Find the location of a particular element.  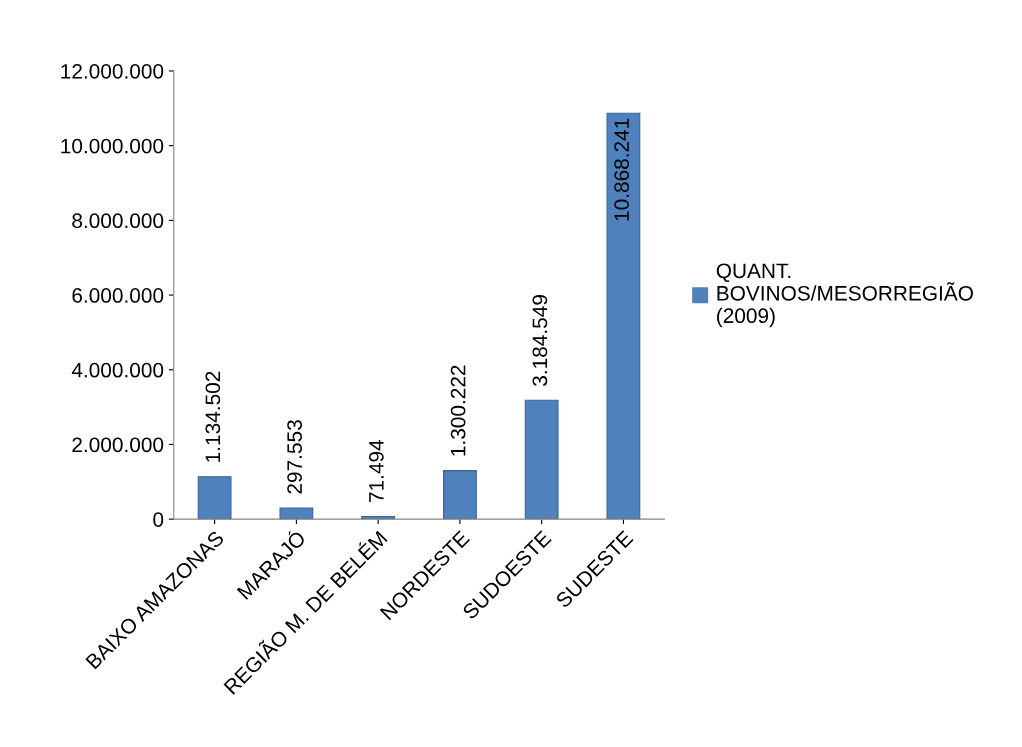

data-label: 71.494 is located at coordinates (376, 470).